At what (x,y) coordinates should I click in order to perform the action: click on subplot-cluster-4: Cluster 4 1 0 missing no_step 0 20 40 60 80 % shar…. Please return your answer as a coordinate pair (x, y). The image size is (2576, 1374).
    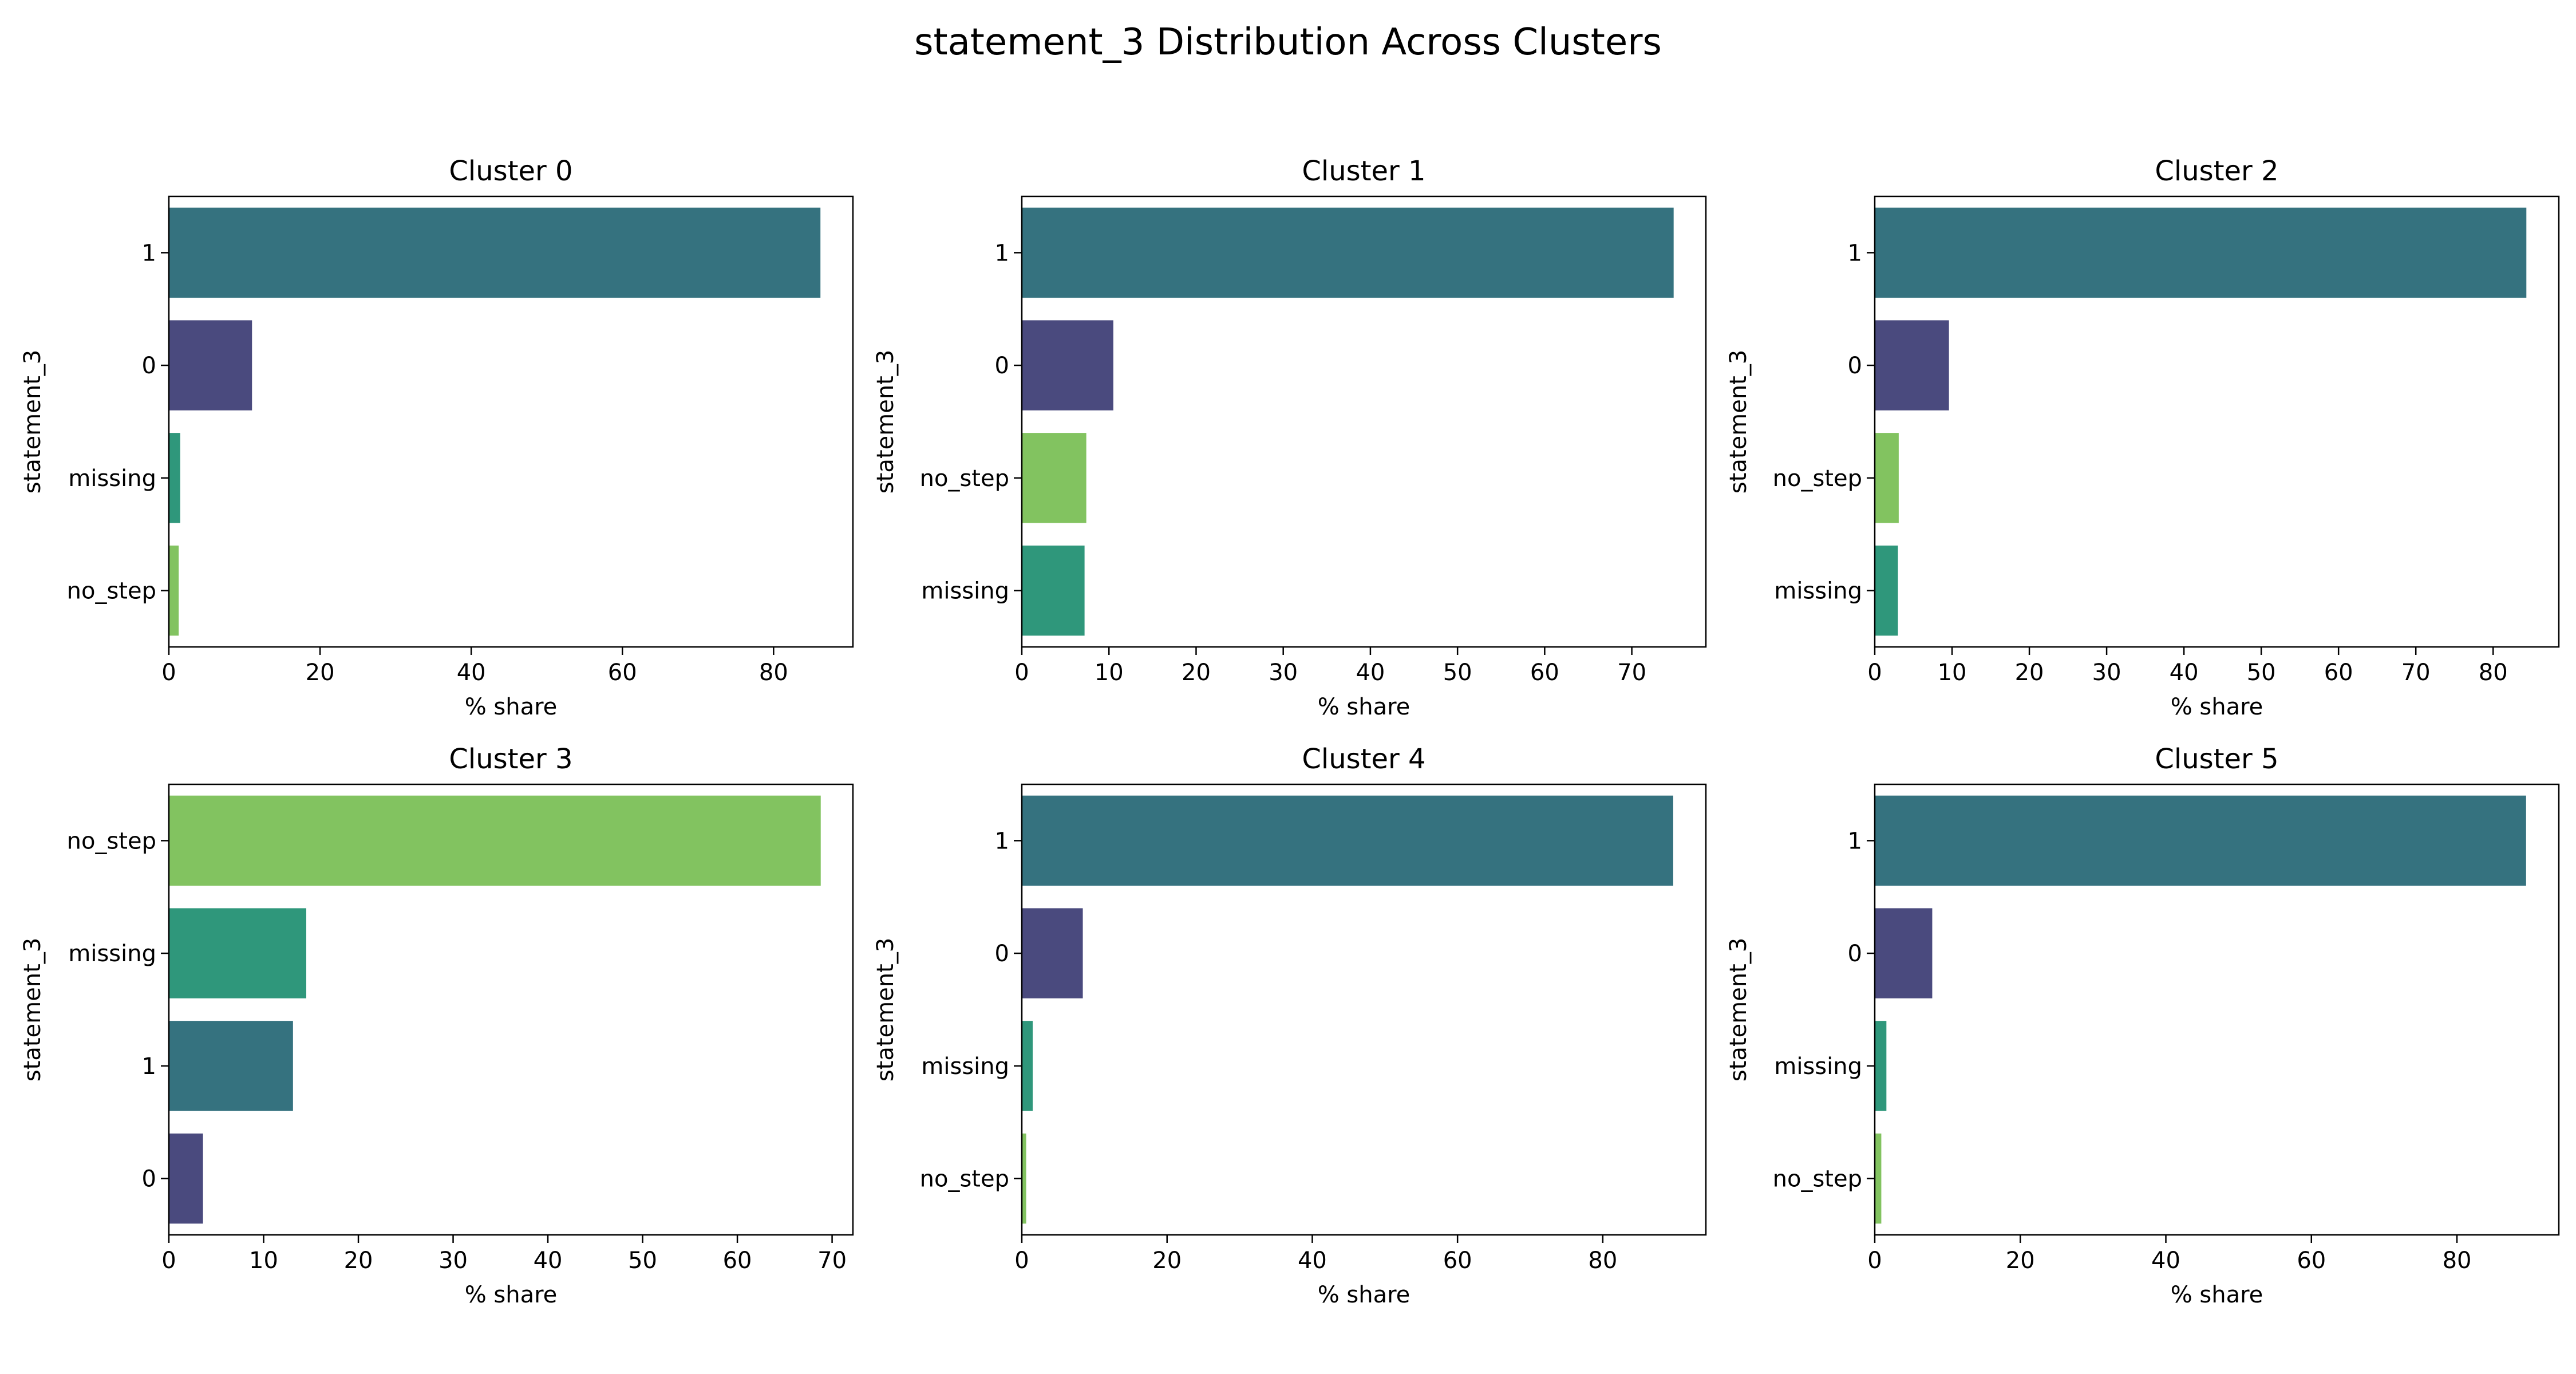
    Looking at the image, I should click on (1289, 1025).